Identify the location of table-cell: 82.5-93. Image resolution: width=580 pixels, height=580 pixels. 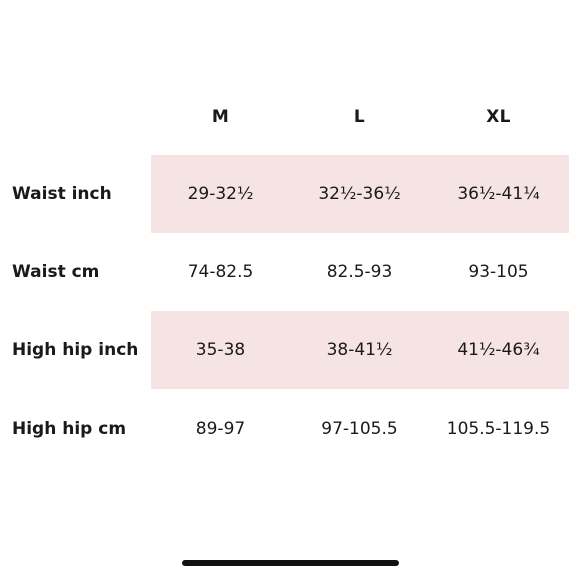
(359, 272).